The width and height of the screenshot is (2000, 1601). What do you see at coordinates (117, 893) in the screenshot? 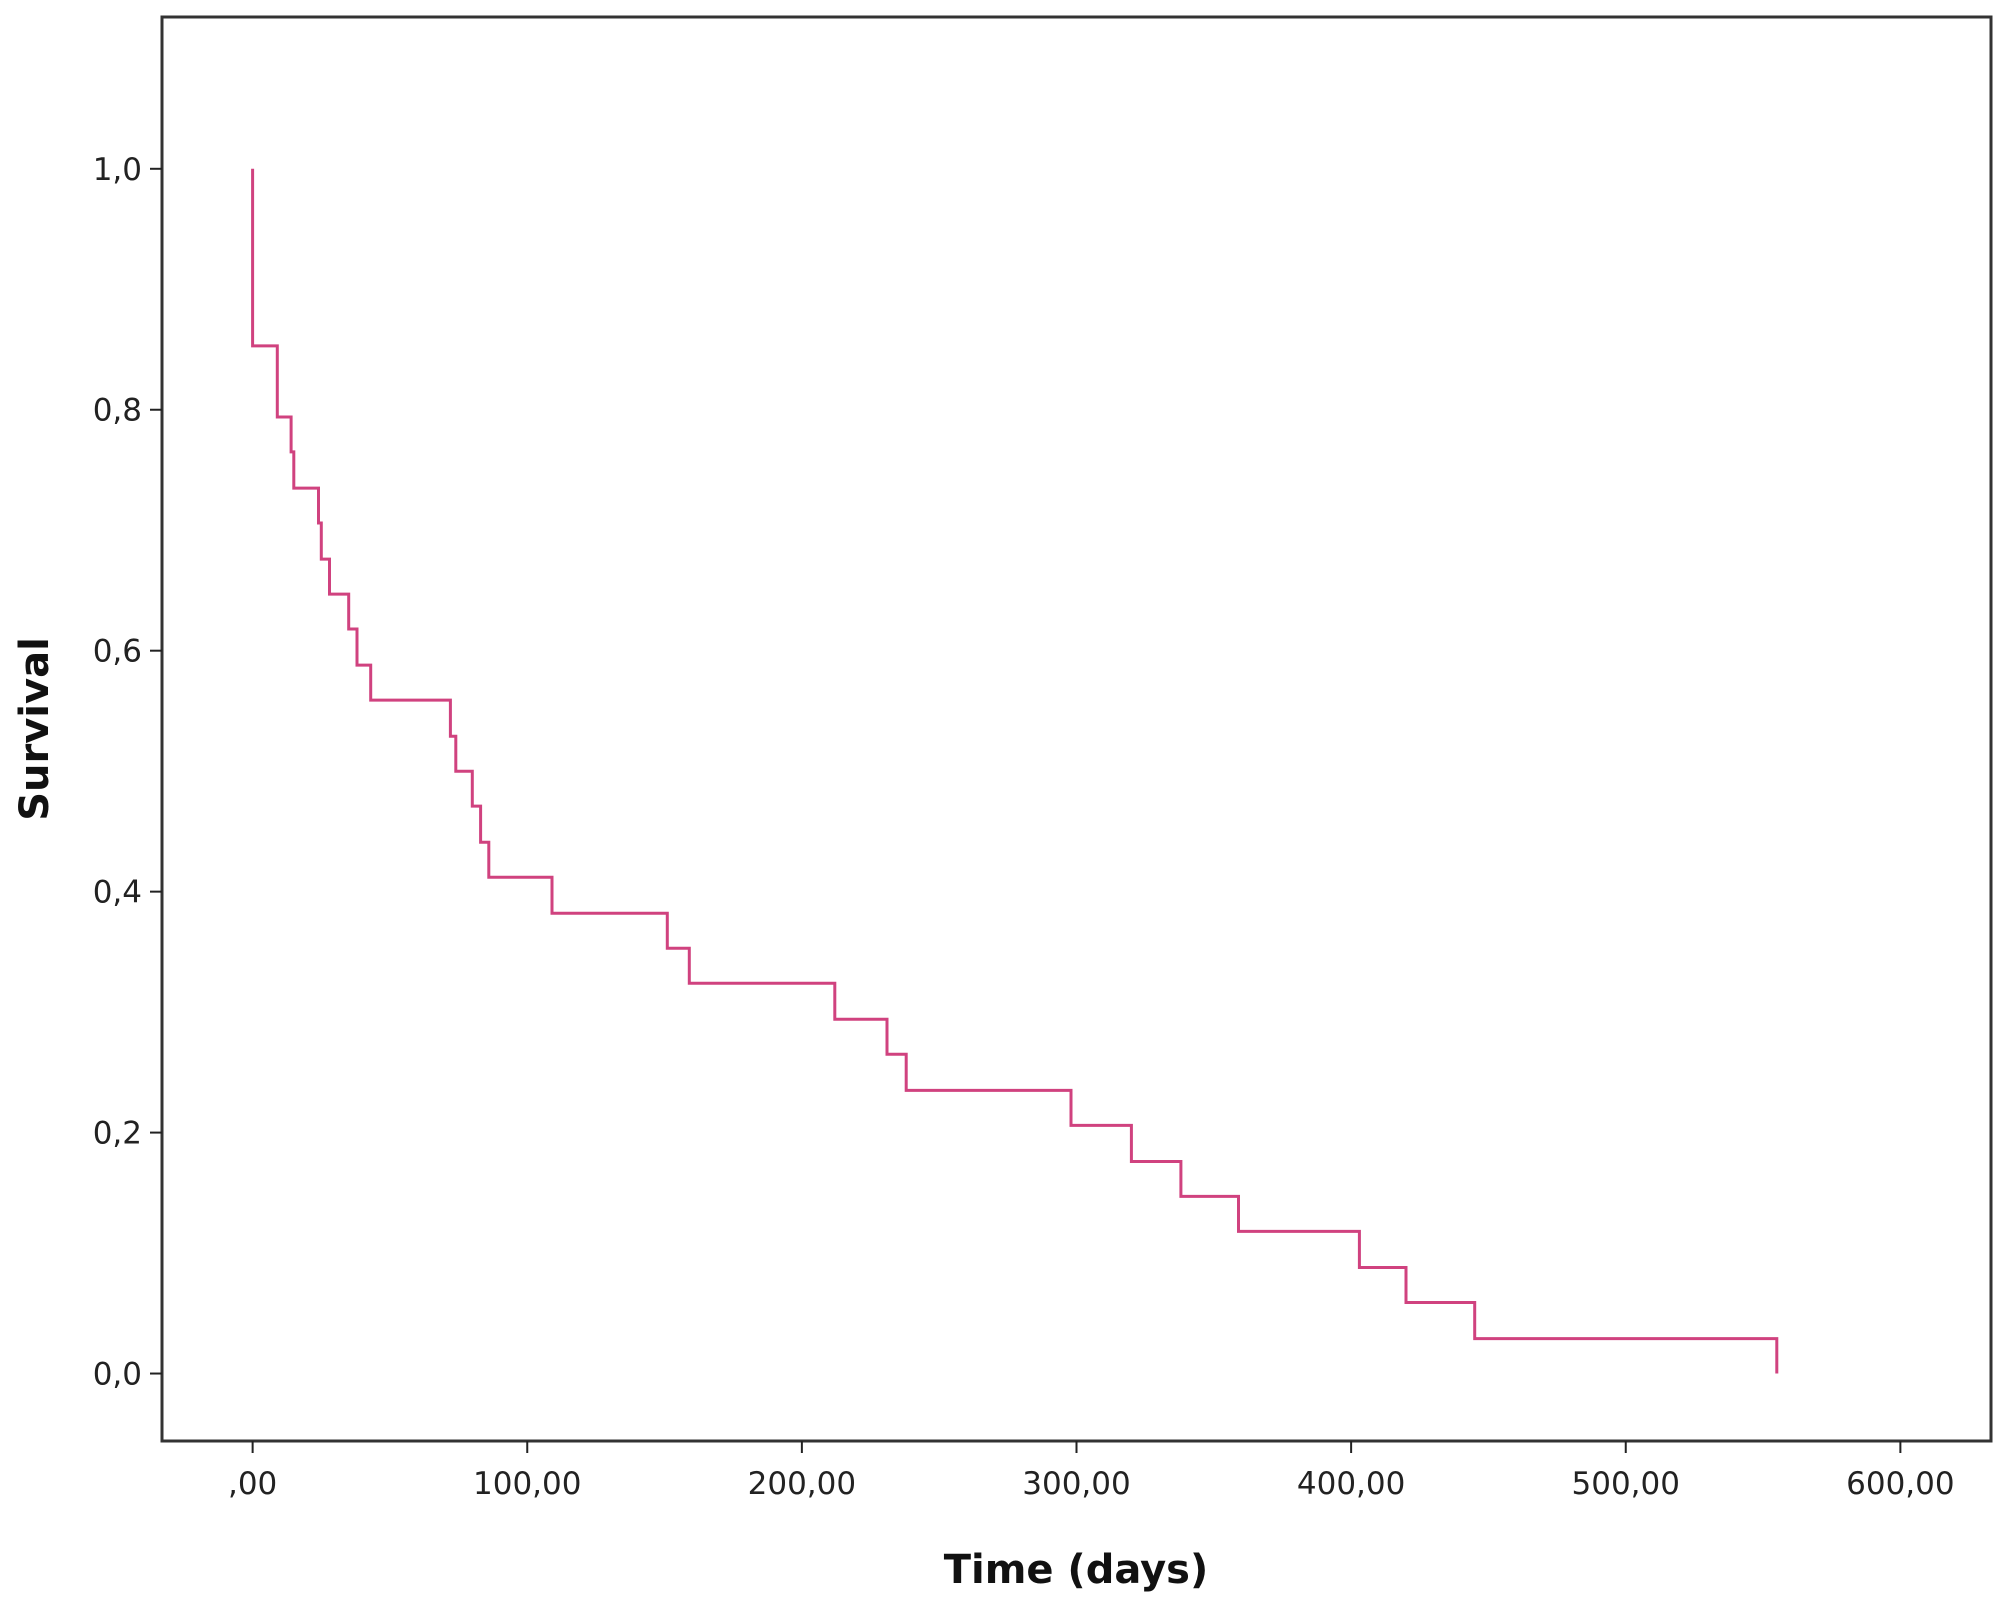
I see `y-tick-label: 0,4` at bounding box center [117, 893].